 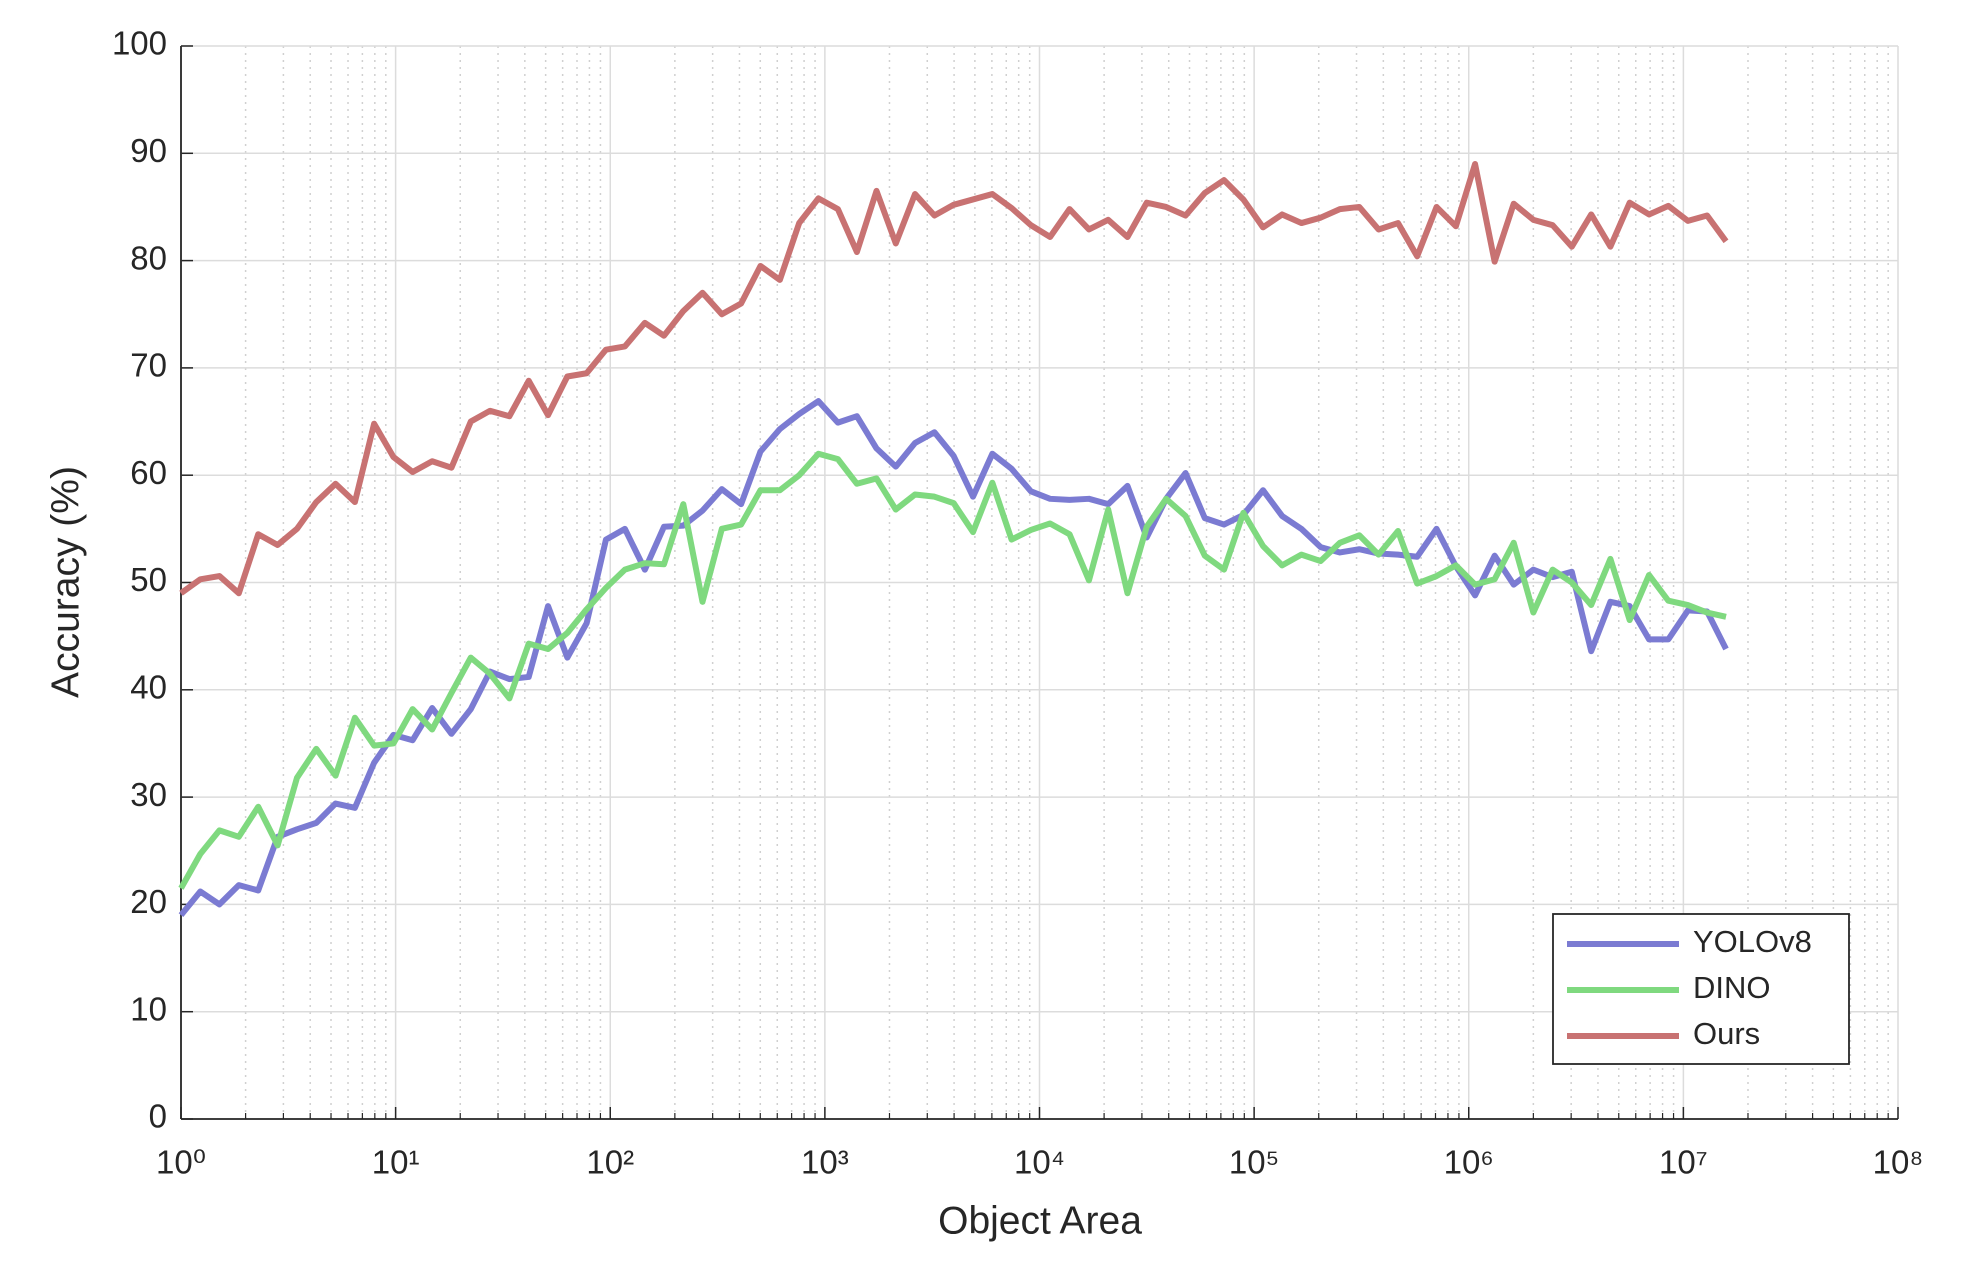 What do you see at coordinates (610, 1162) in the screenshot?
I see `x-tick-label: 10²` at bounding box center [610, 1162].